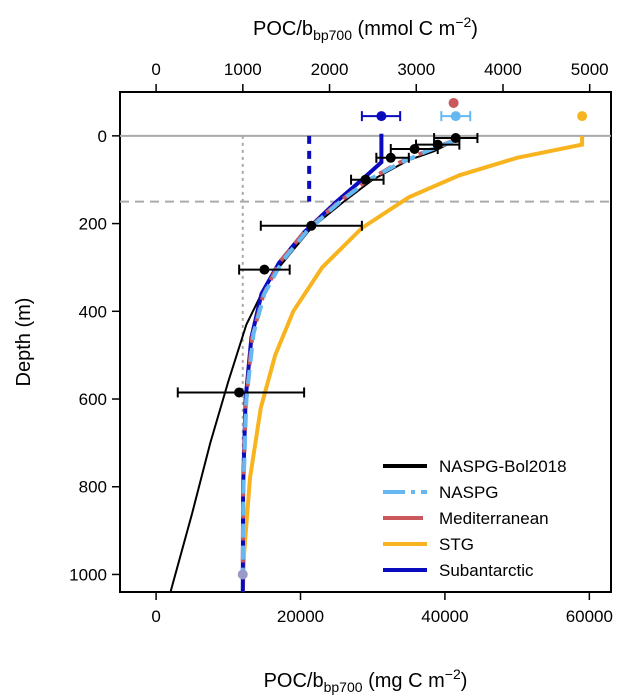 Image resolution: width=621 pixels, height=697 pixels. Describe the element at coordinates (381, 116) in the screenshot. I see `surface-point-subantarctic` at that location.